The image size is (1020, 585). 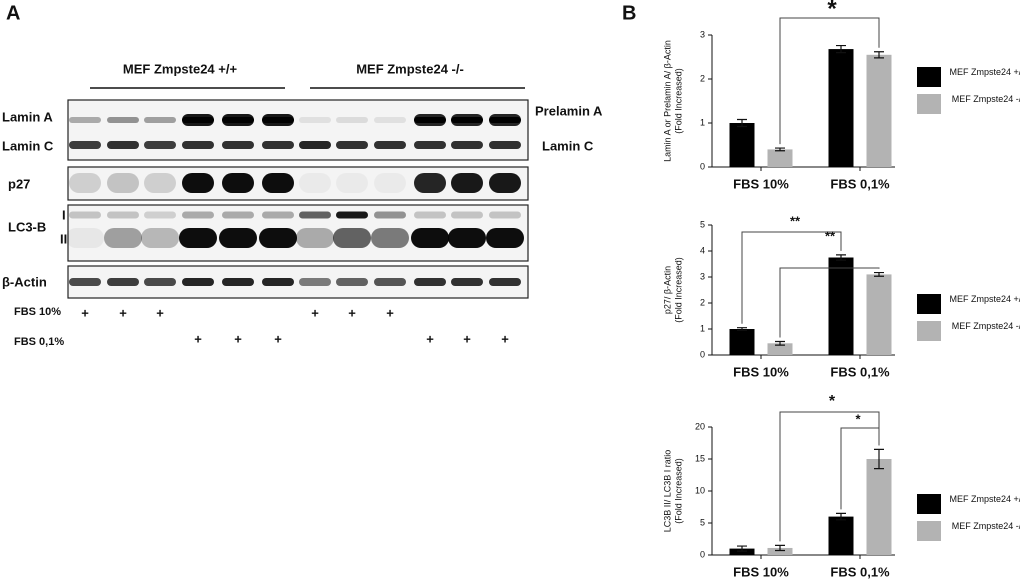 I want to click on row-label-right: Prelamin A, so click(x=569, y=110).